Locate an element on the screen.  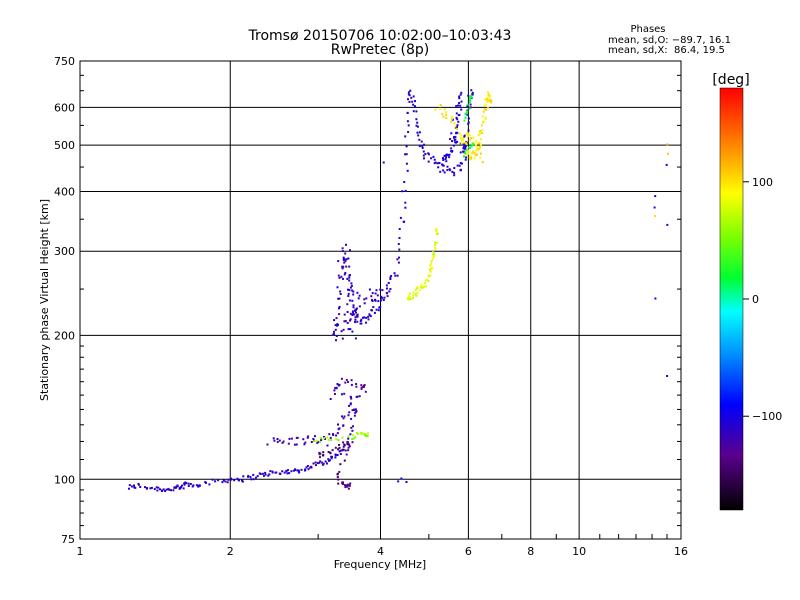
series-x-trace-edge is located at coordinates (468, 126).